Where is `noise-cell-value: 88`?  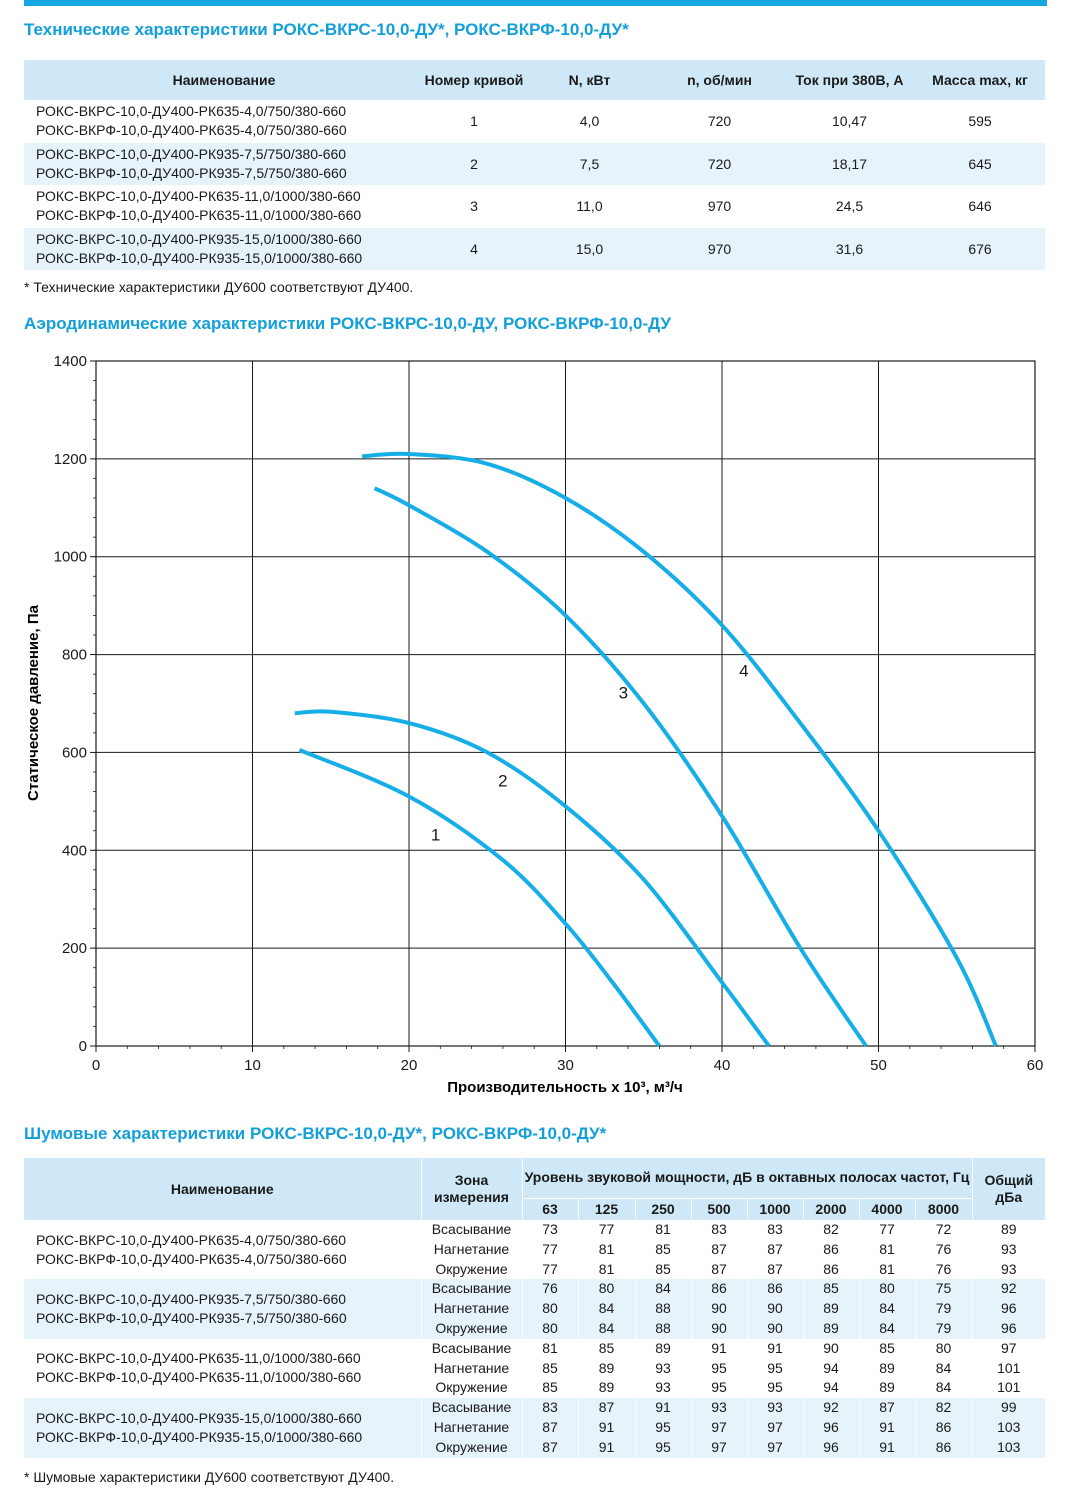 noise-cell-value: 88 is located at coordinates (662, 1309).